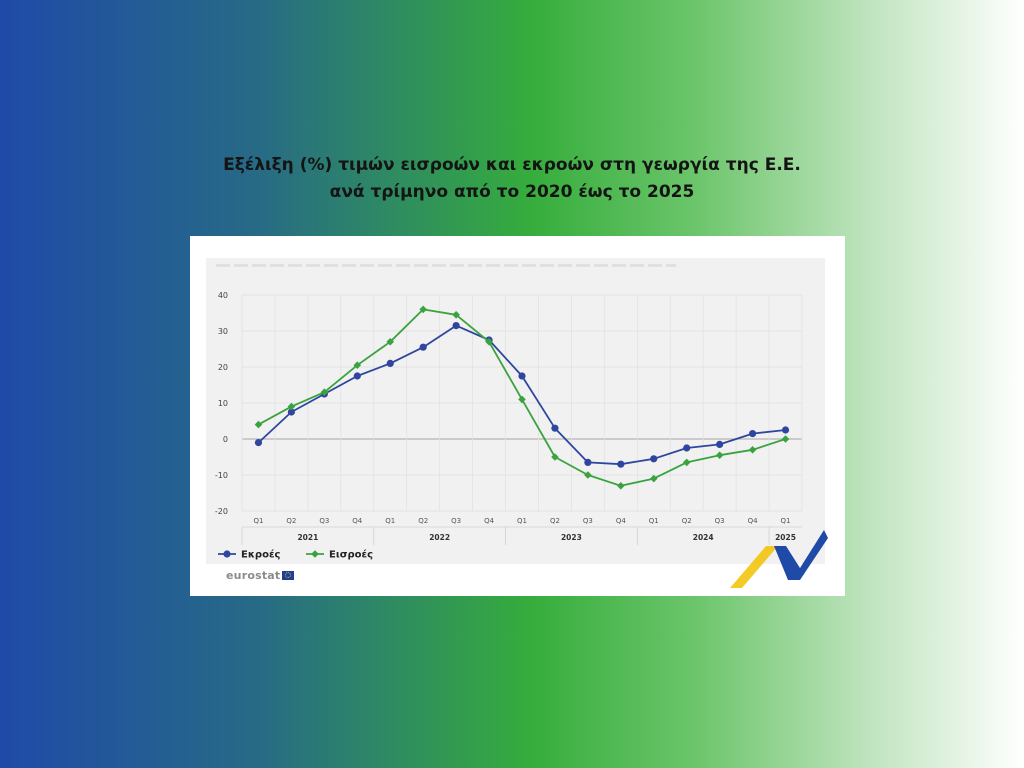 The height and width of the screenshot is (768, 1024). Describe the element at coordinates (351, 555) in the screenshot. I see `legend-label-2: Εισροές` at that location.